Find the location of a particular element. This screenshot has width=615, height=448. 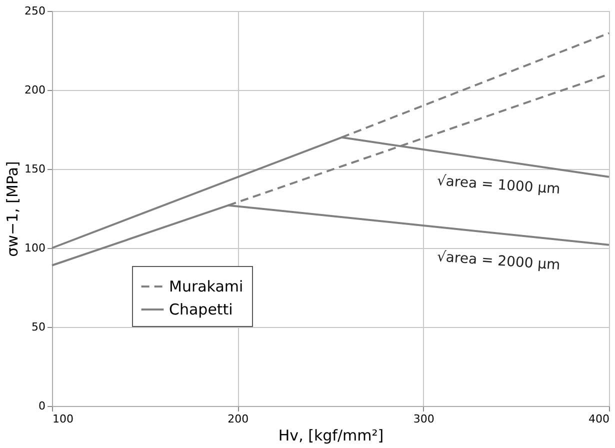

x-tick-label: 400 is located at coordinates (599, 419).